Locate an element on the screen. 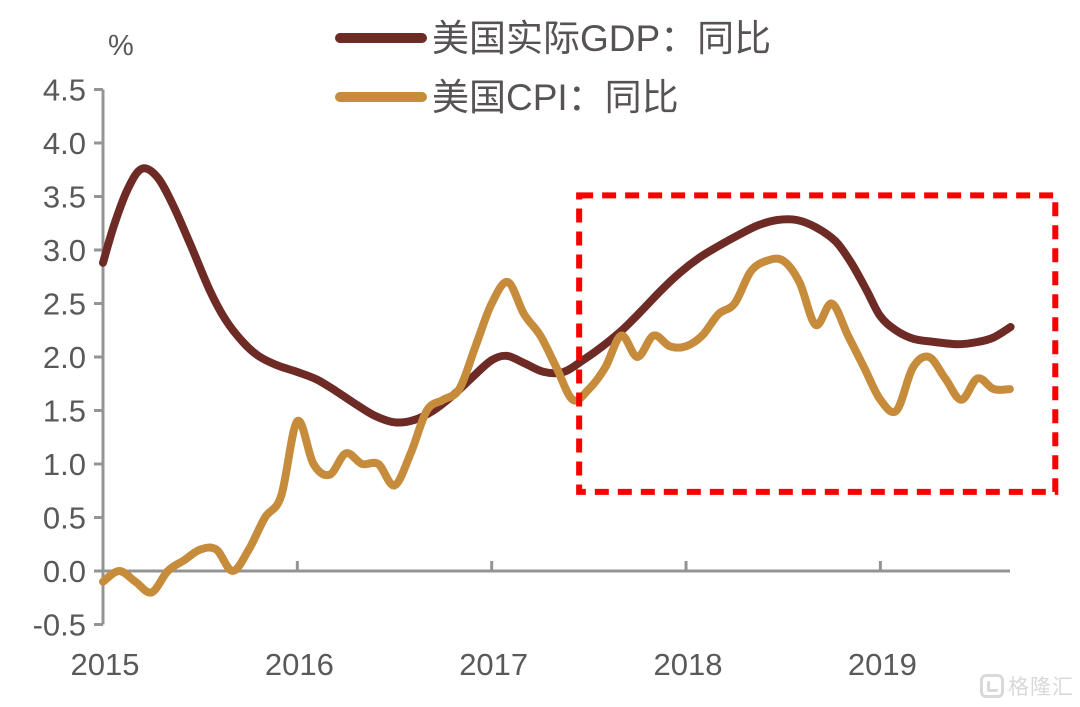 The height and width of the screenshot is (707, 1080). y-tick-label: 1.5 is located at coordinates (64, 411).